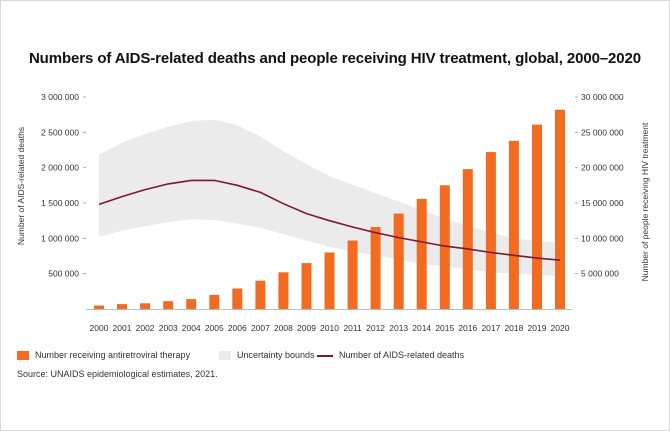 Image resolution: width=670 pixels, height=431 pixels. I want to click on bar-2011, so click(352, 274).